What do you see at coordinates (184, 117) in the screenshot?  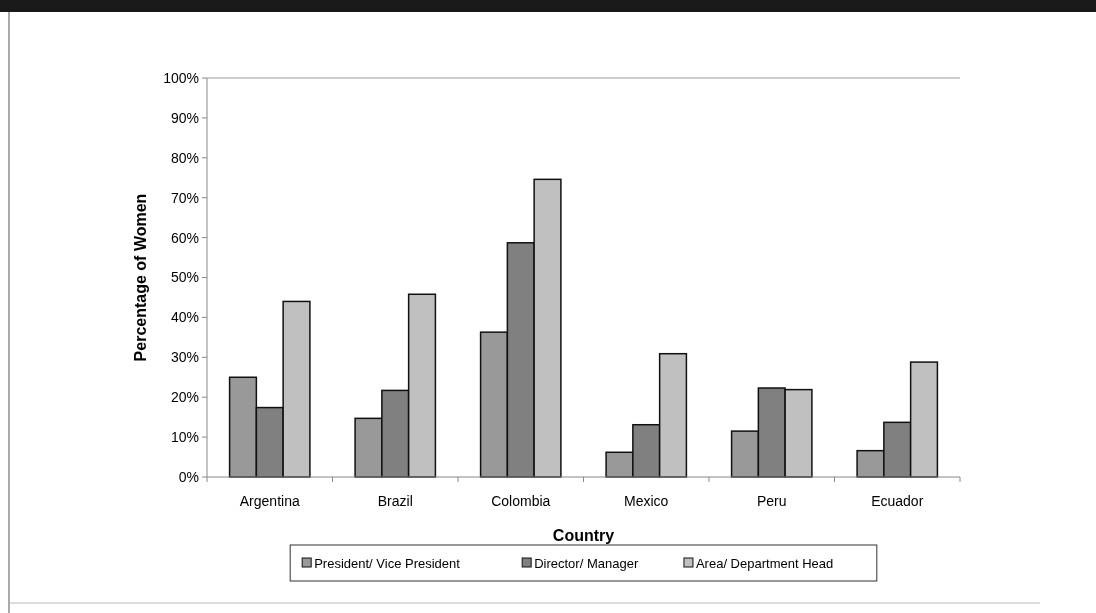 I see `y-tick-label: 90%` at bounding box center [184, 117].